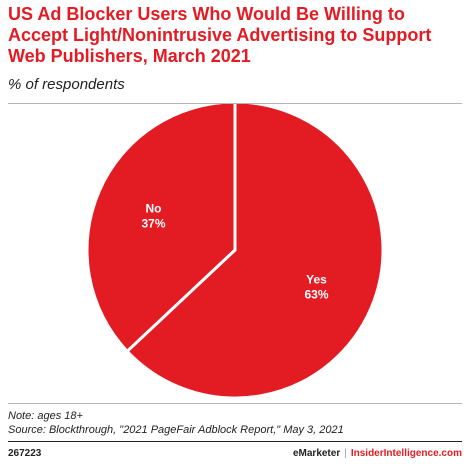 This screenshot has width=470, height=464. I want to click on brand-footer: eMarketer | InsiderIntelligence.com, so click(377, 453).